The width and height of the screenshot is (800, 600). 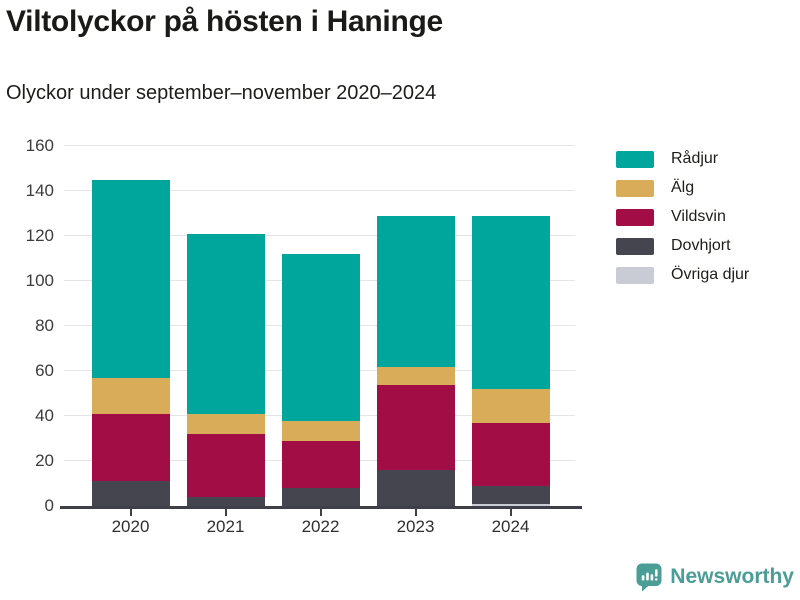 I want to click on x-tick-2023, so click(x=415, y=512).